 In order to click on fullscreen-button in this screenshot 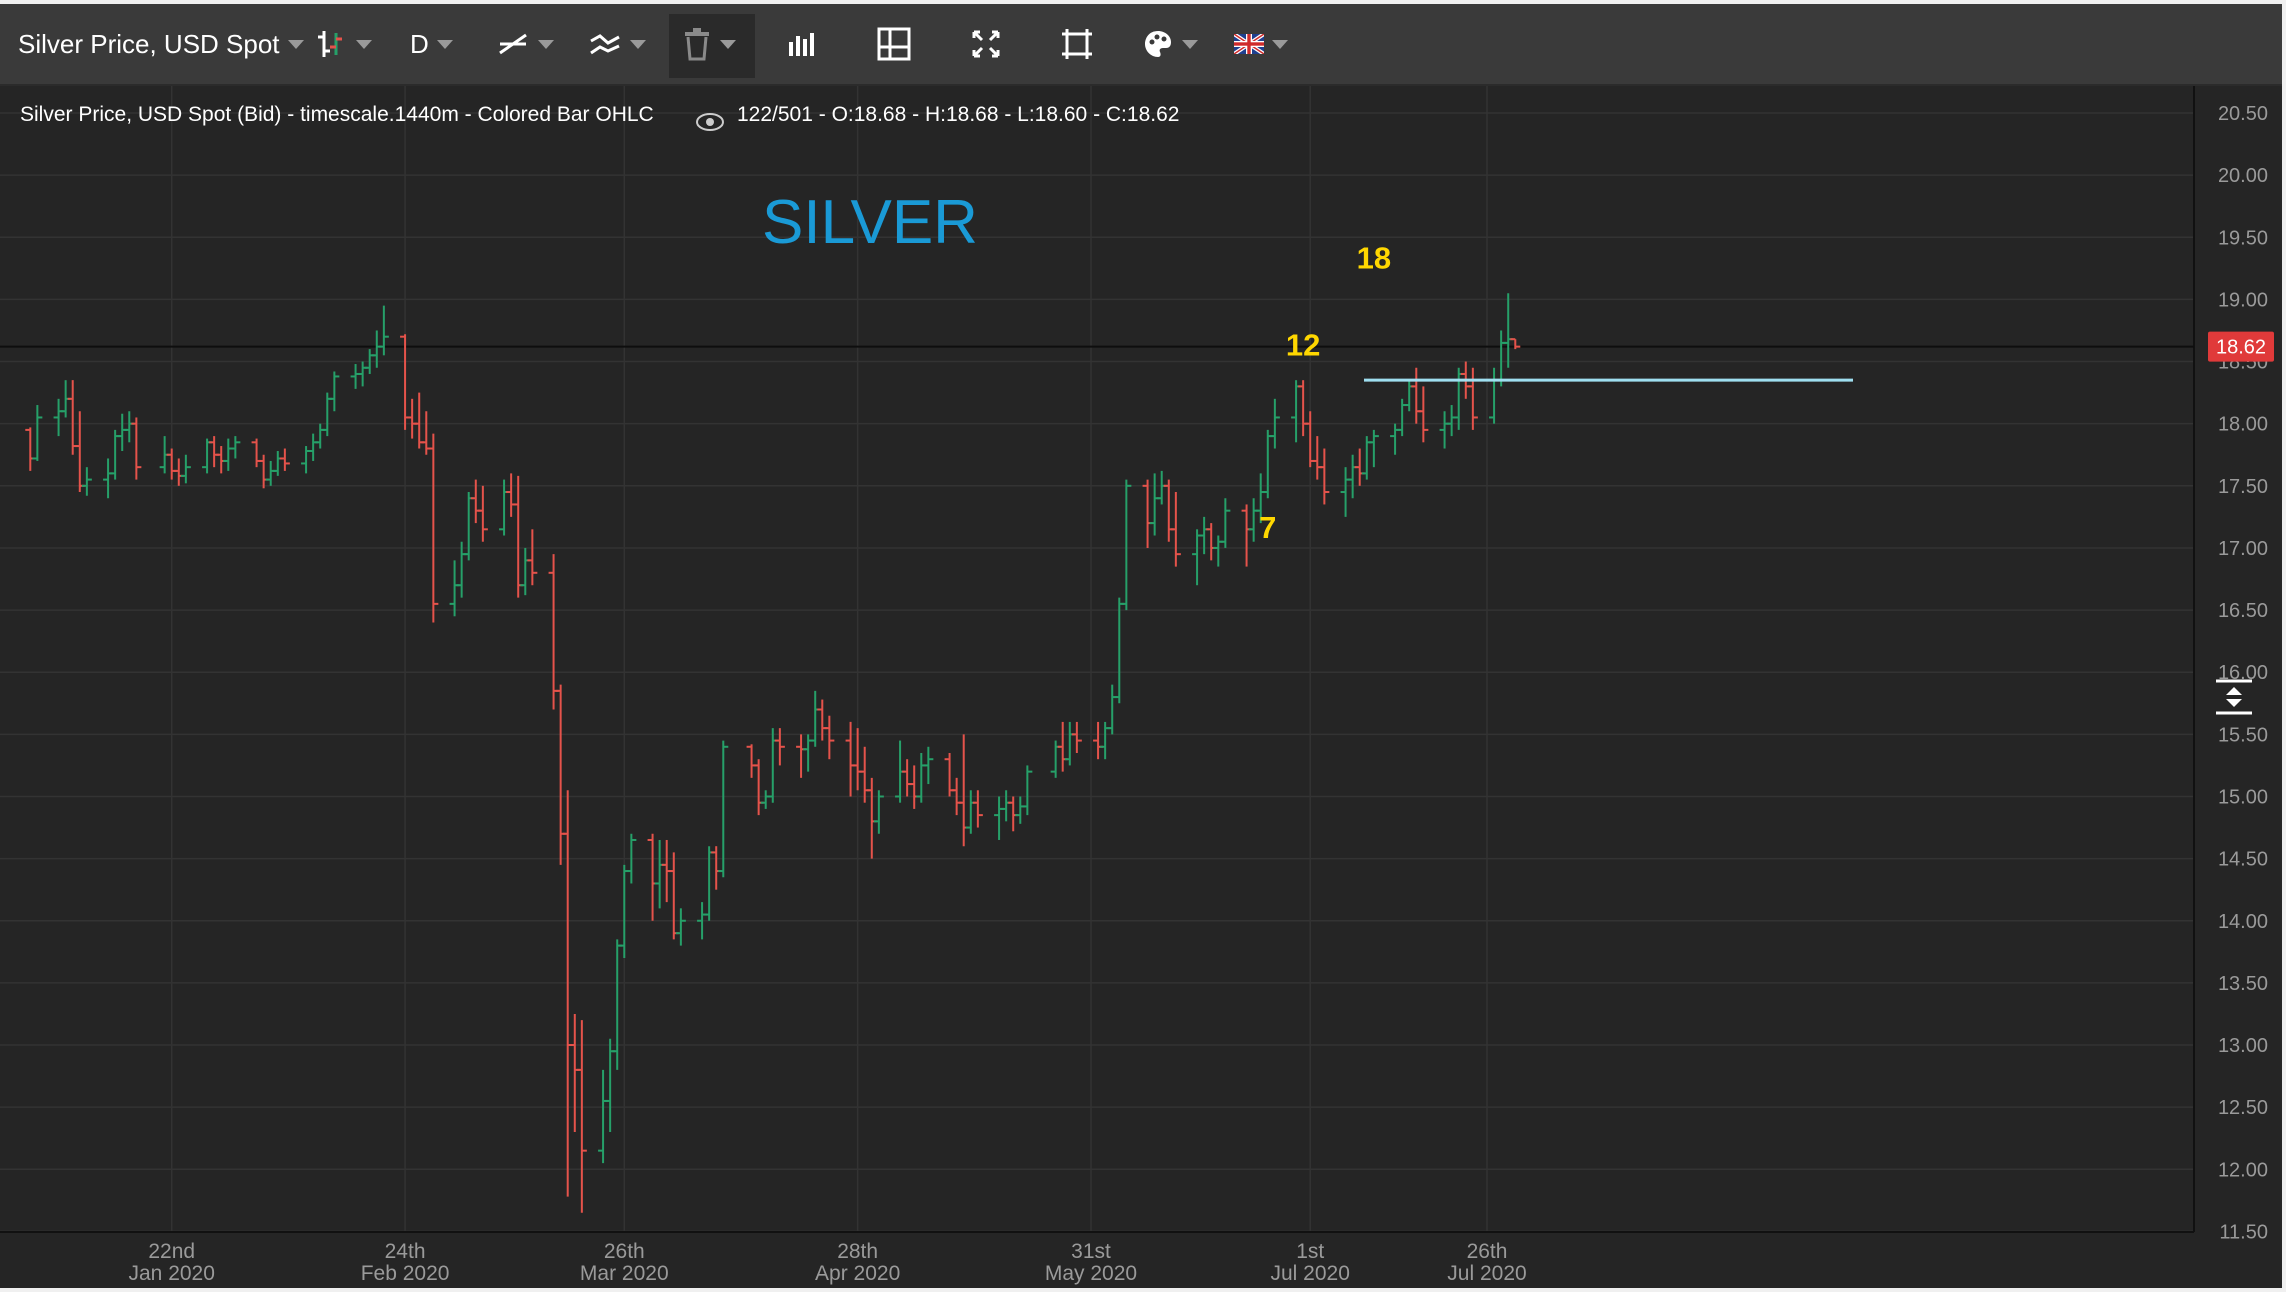, I will do `click(986, 44)`.